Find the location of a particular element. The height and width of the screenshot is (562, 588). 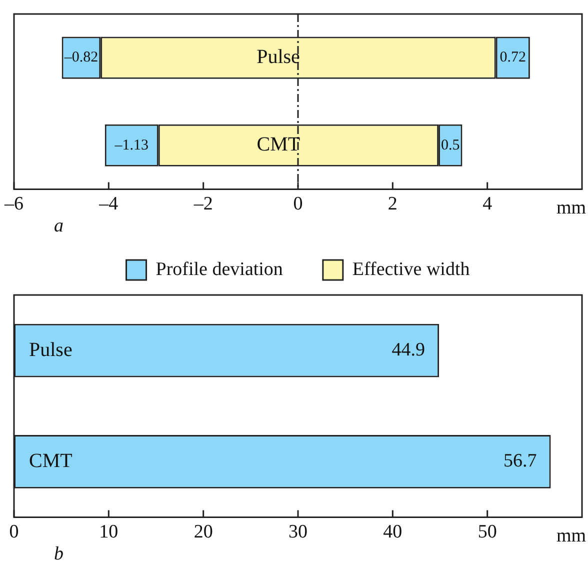

text: a is located at coordinates (59, 226).